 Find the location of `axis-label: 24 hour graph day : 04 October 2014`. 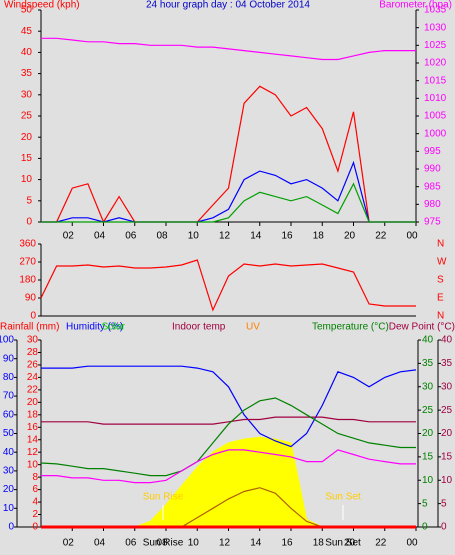

axis-label: 24 hour graph day : 04 October 2014 is located at coordinates (228, 5).